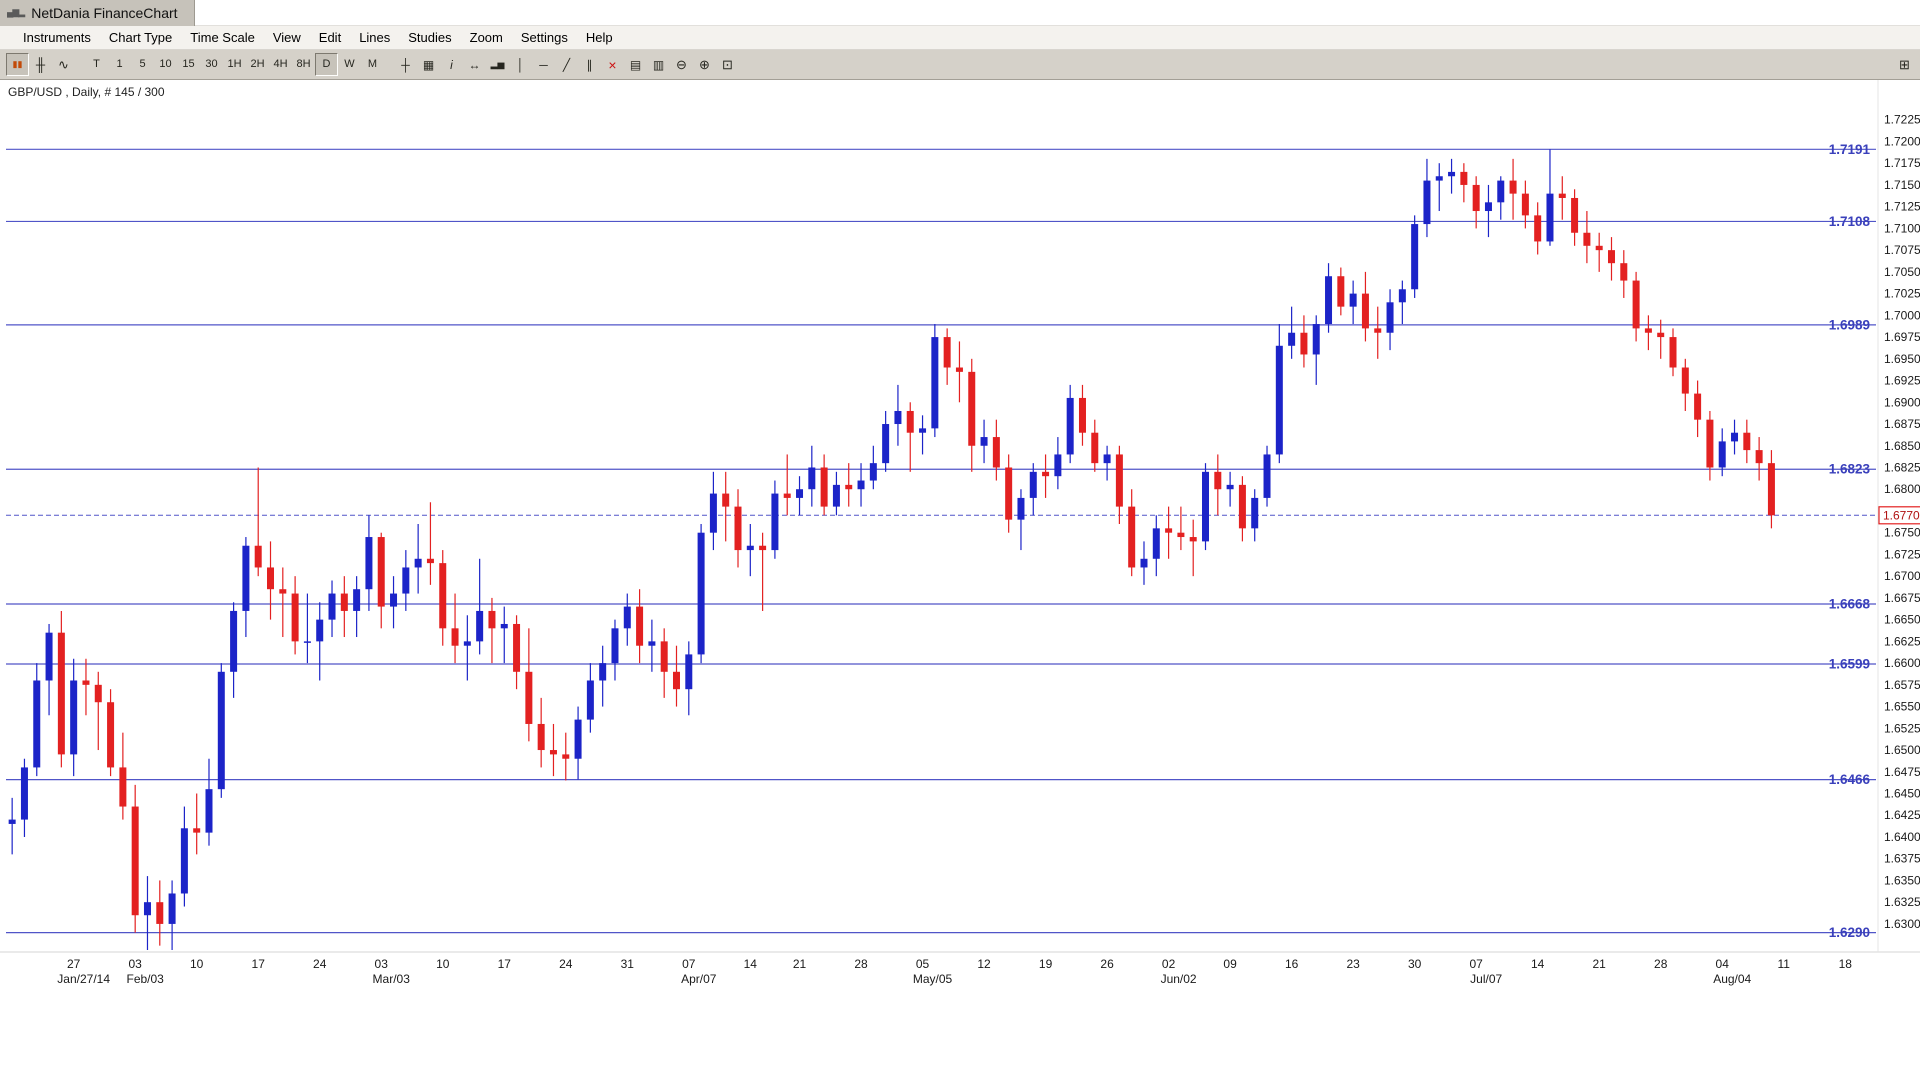 The height and width of the screenshot is (1080, 1920). What do you see at coordinates (1783, 964) in the screenshot?
I see `date-tick-label: 11` at bounding box center [1783, 964].